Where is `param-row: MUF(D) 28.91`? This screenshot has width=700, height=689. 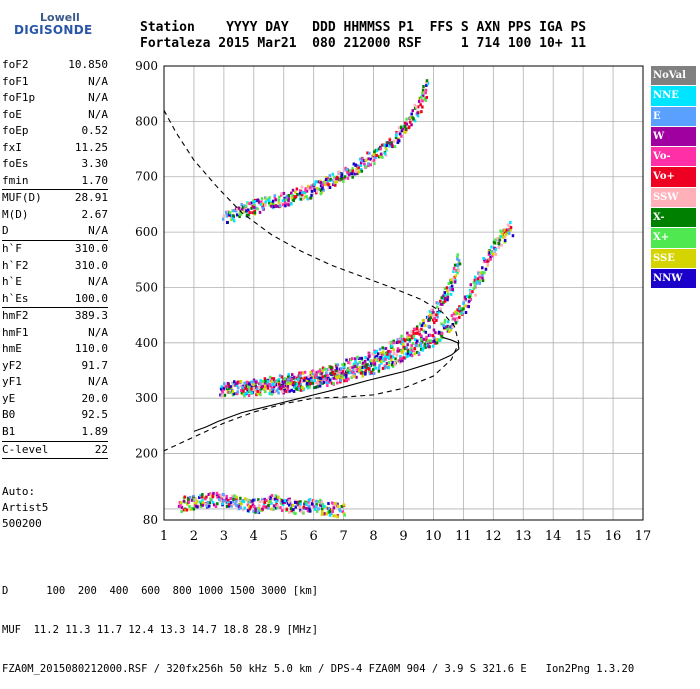
param-row: MUF(D) 28.91 is located at coordinates (55, 198).